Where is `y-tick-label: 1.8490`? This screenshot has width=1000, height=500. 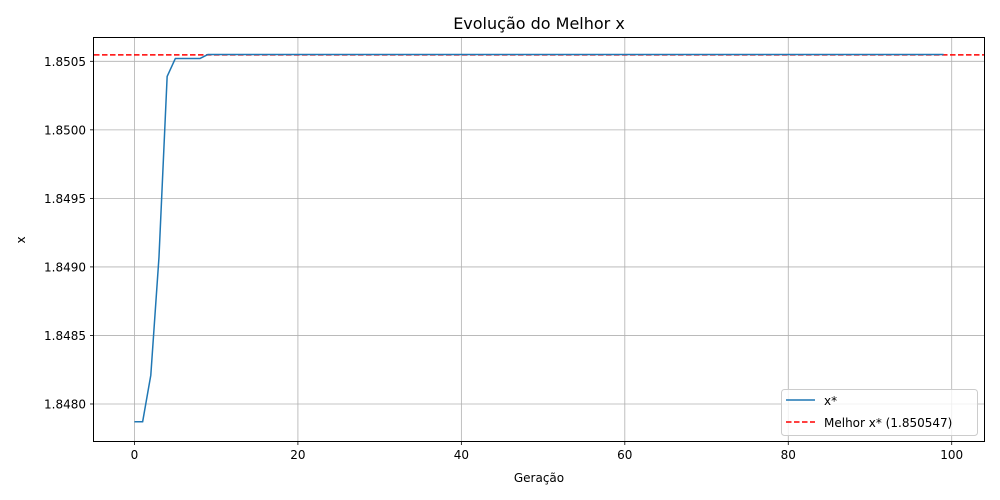
y-tick-label: 1.8490 is located at coordinates (65, 267).